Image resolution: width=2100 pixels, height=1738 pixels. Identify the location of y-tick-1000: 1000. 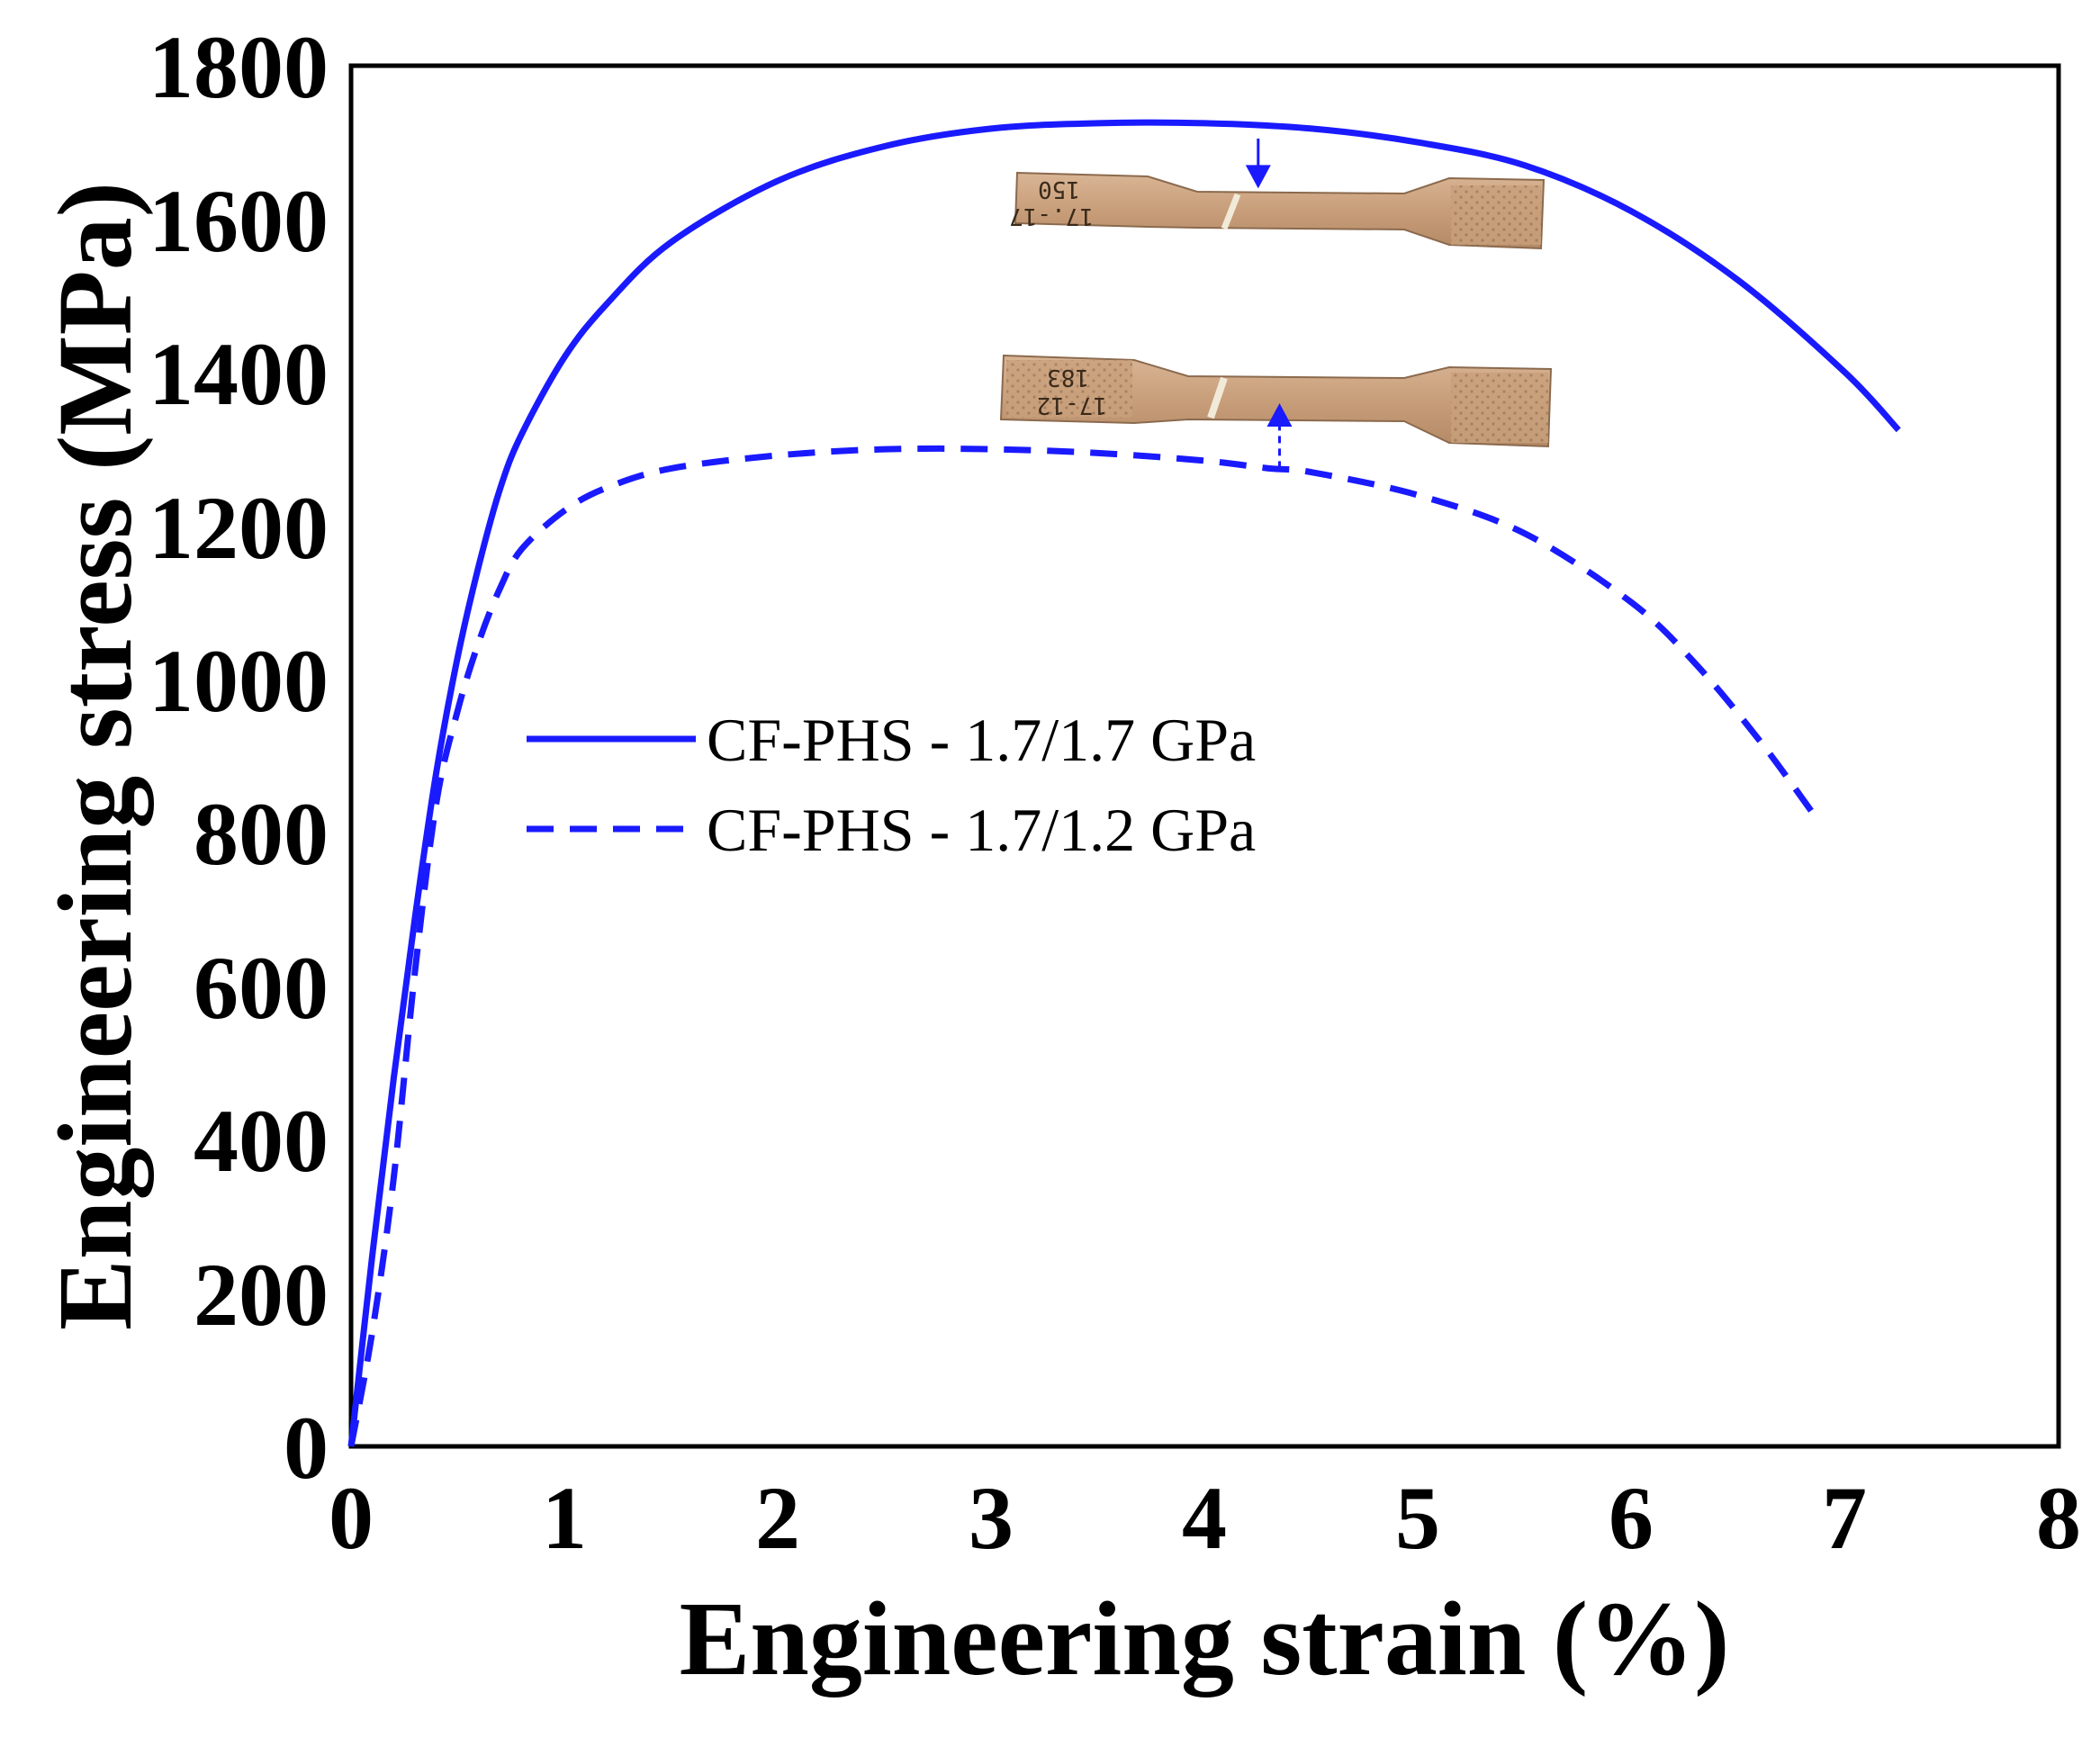
(239, 681).